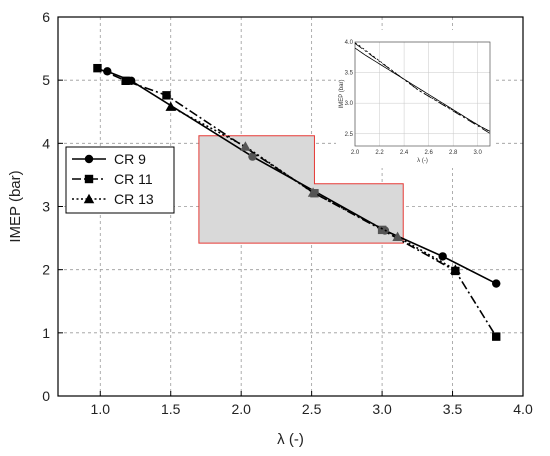 The width and height of the screenshot is (550, 456). I want to click on inset-frame, so click(422, 94).